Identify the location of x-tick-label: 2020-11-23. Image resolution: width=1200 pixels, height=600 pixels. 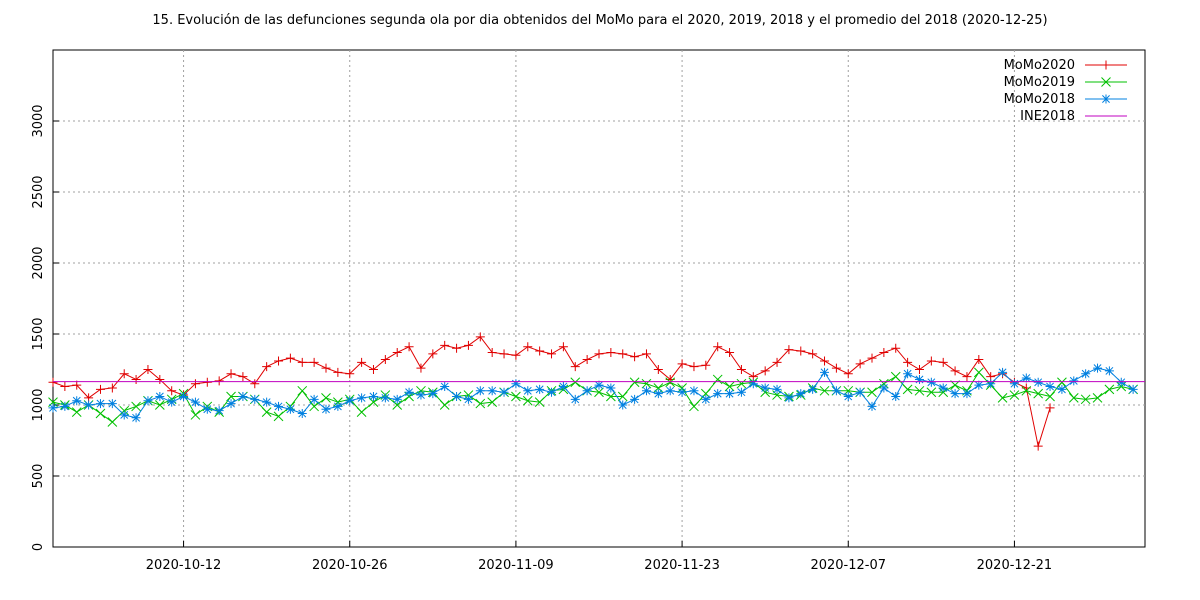
(682, 565).